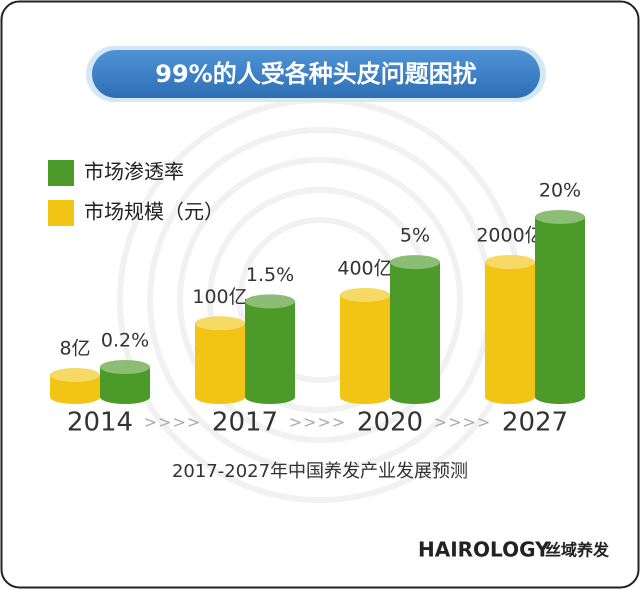  Describe the element at coordinates (390, 423) in the screenshot. I see `x-tick-label: 2020` at that location.